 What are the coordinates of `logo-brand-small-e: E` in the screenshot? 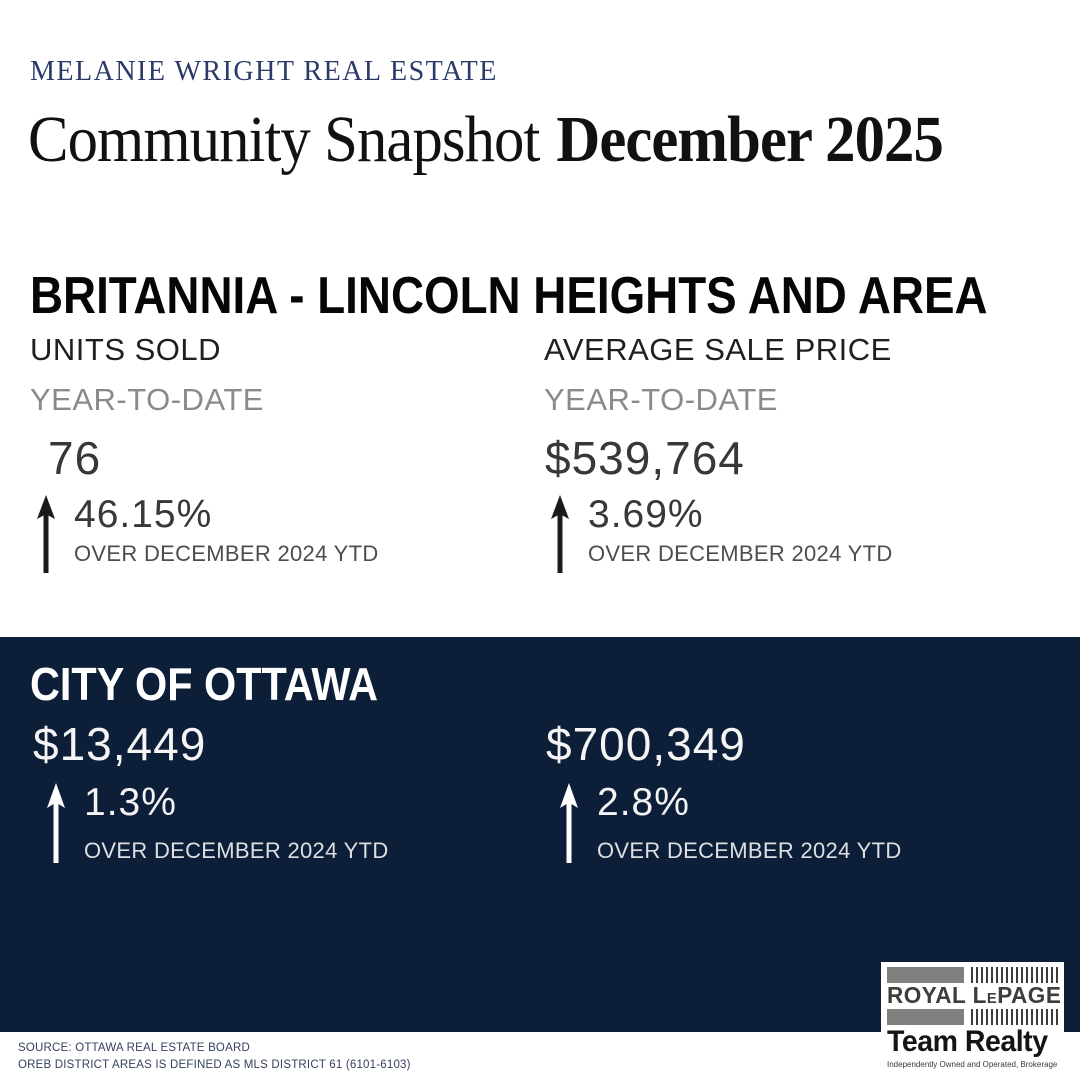 It's located at (992, 998).